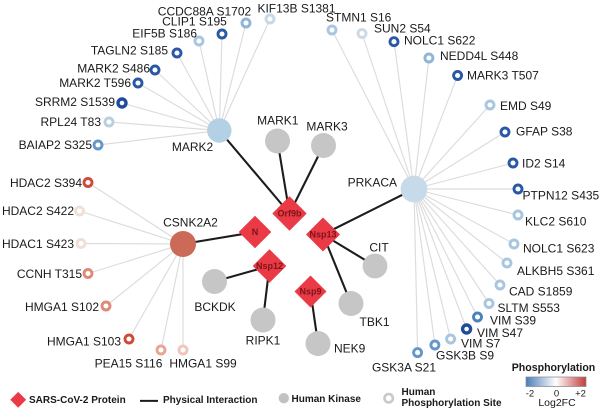 The image size is (600, 413). I want to click on svg-text: EMD S49, so click(526, 106).